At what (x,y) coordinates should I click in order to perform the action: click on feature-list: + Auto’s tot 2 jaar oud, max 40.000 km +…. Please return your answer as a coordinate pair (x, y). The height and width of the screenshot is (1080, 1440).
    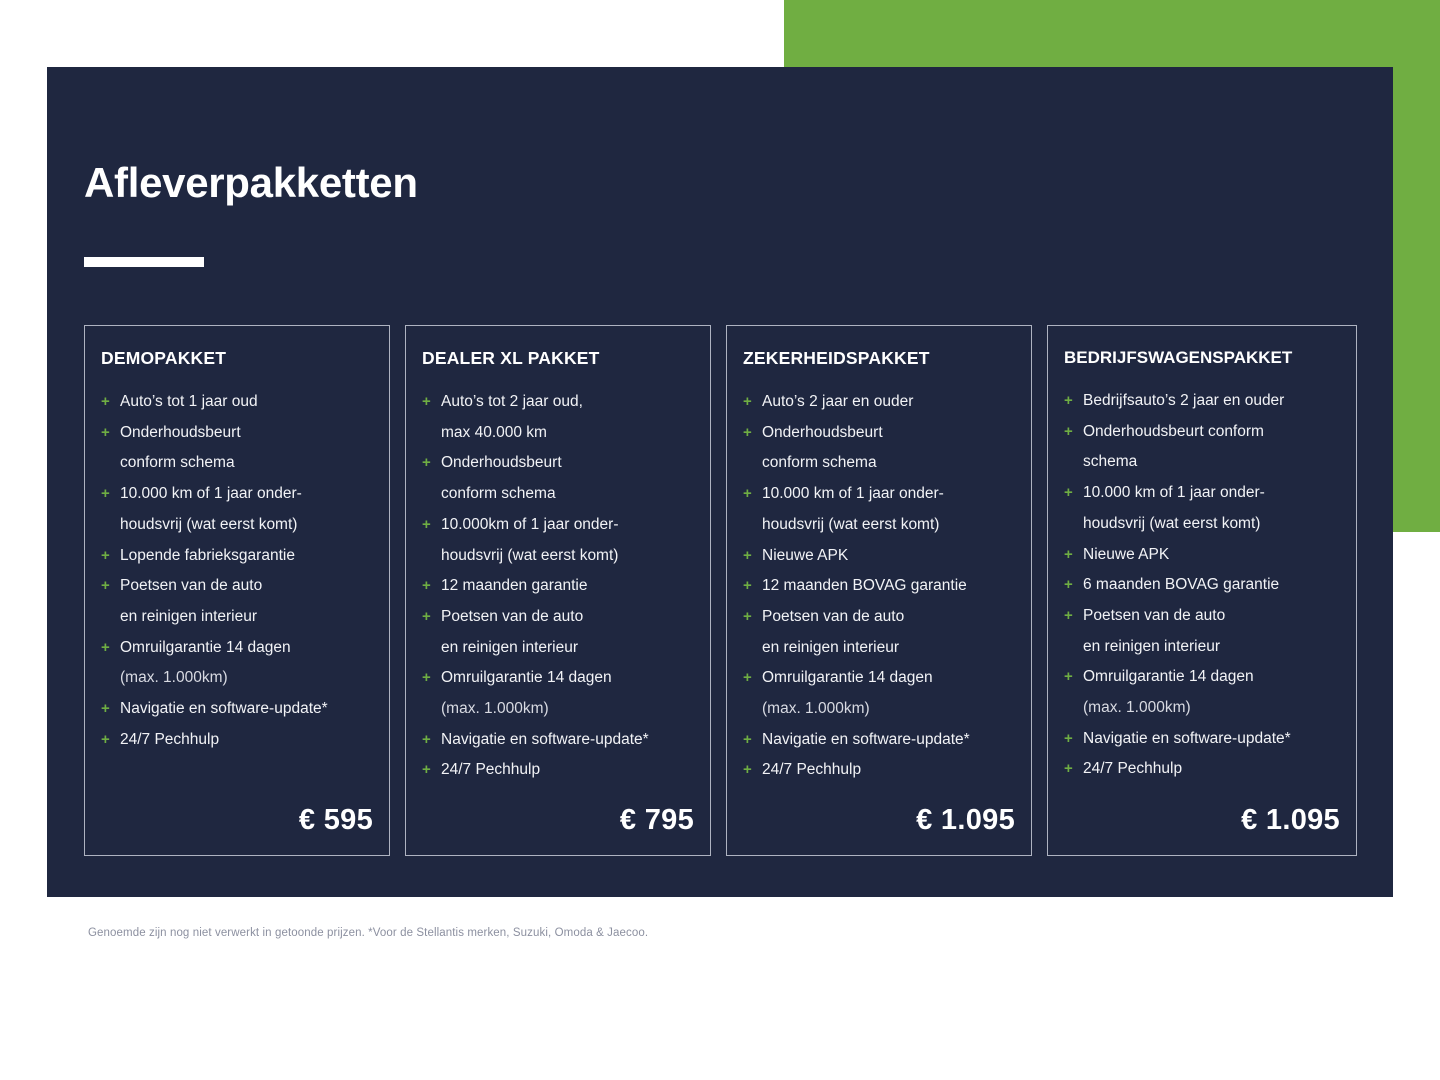
    Looking at the image, I should click on (558, 586).